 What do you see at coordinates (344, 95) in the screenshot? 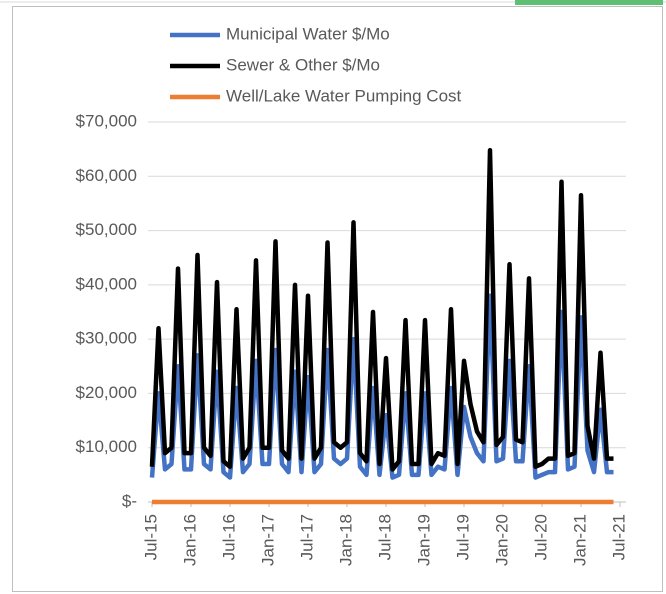
I see `legend-label: Well/Lake Water Pumping Cost` at bounding box center [344, 95].